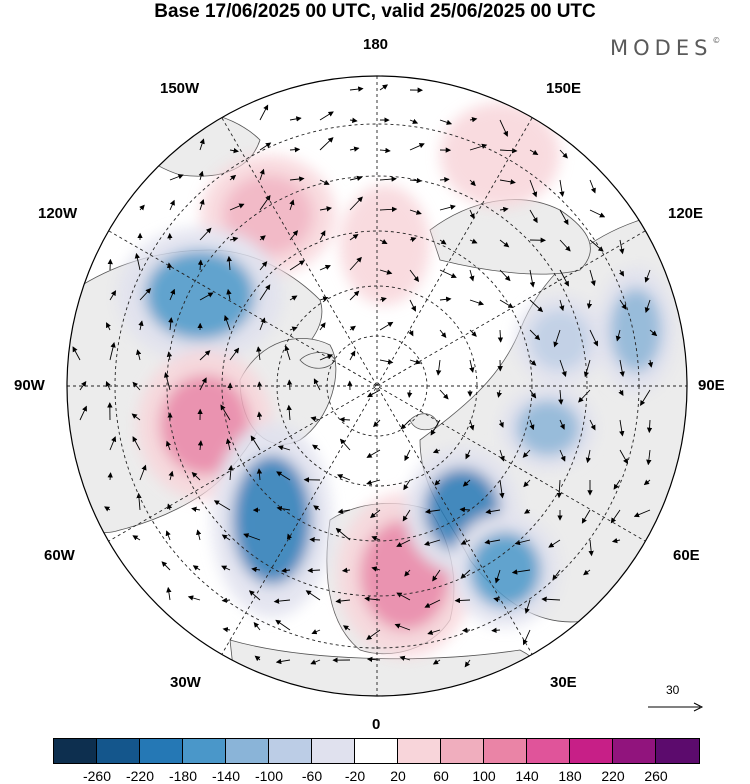 The width and height of the screenshot is (750, 784). What do you see at coordinates (179, 88) in the screenshot?
I see `lon-label-150w: 150W` at bounding box center [179, 88].